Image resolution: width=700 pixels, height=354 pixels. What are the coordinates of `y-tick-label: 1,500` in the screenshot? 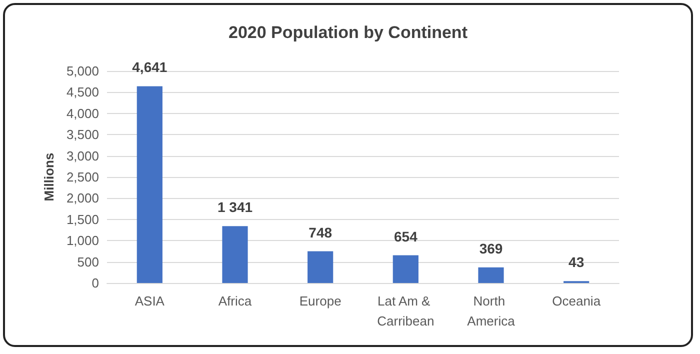 It's located at (82, 219).